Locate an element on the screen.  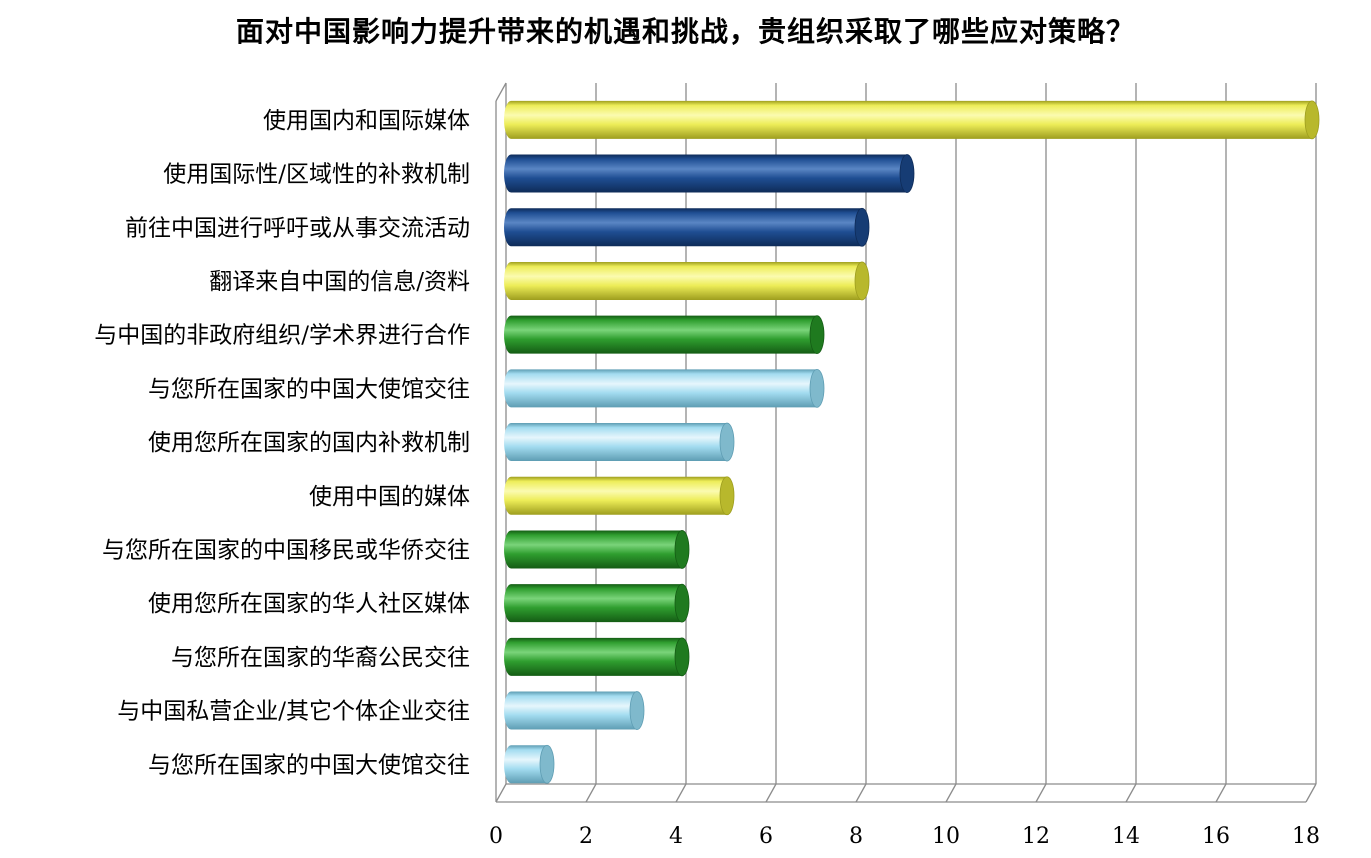
category-label: 使用您所在国家的华人社区媒体 is located at coordinates (309, 604).